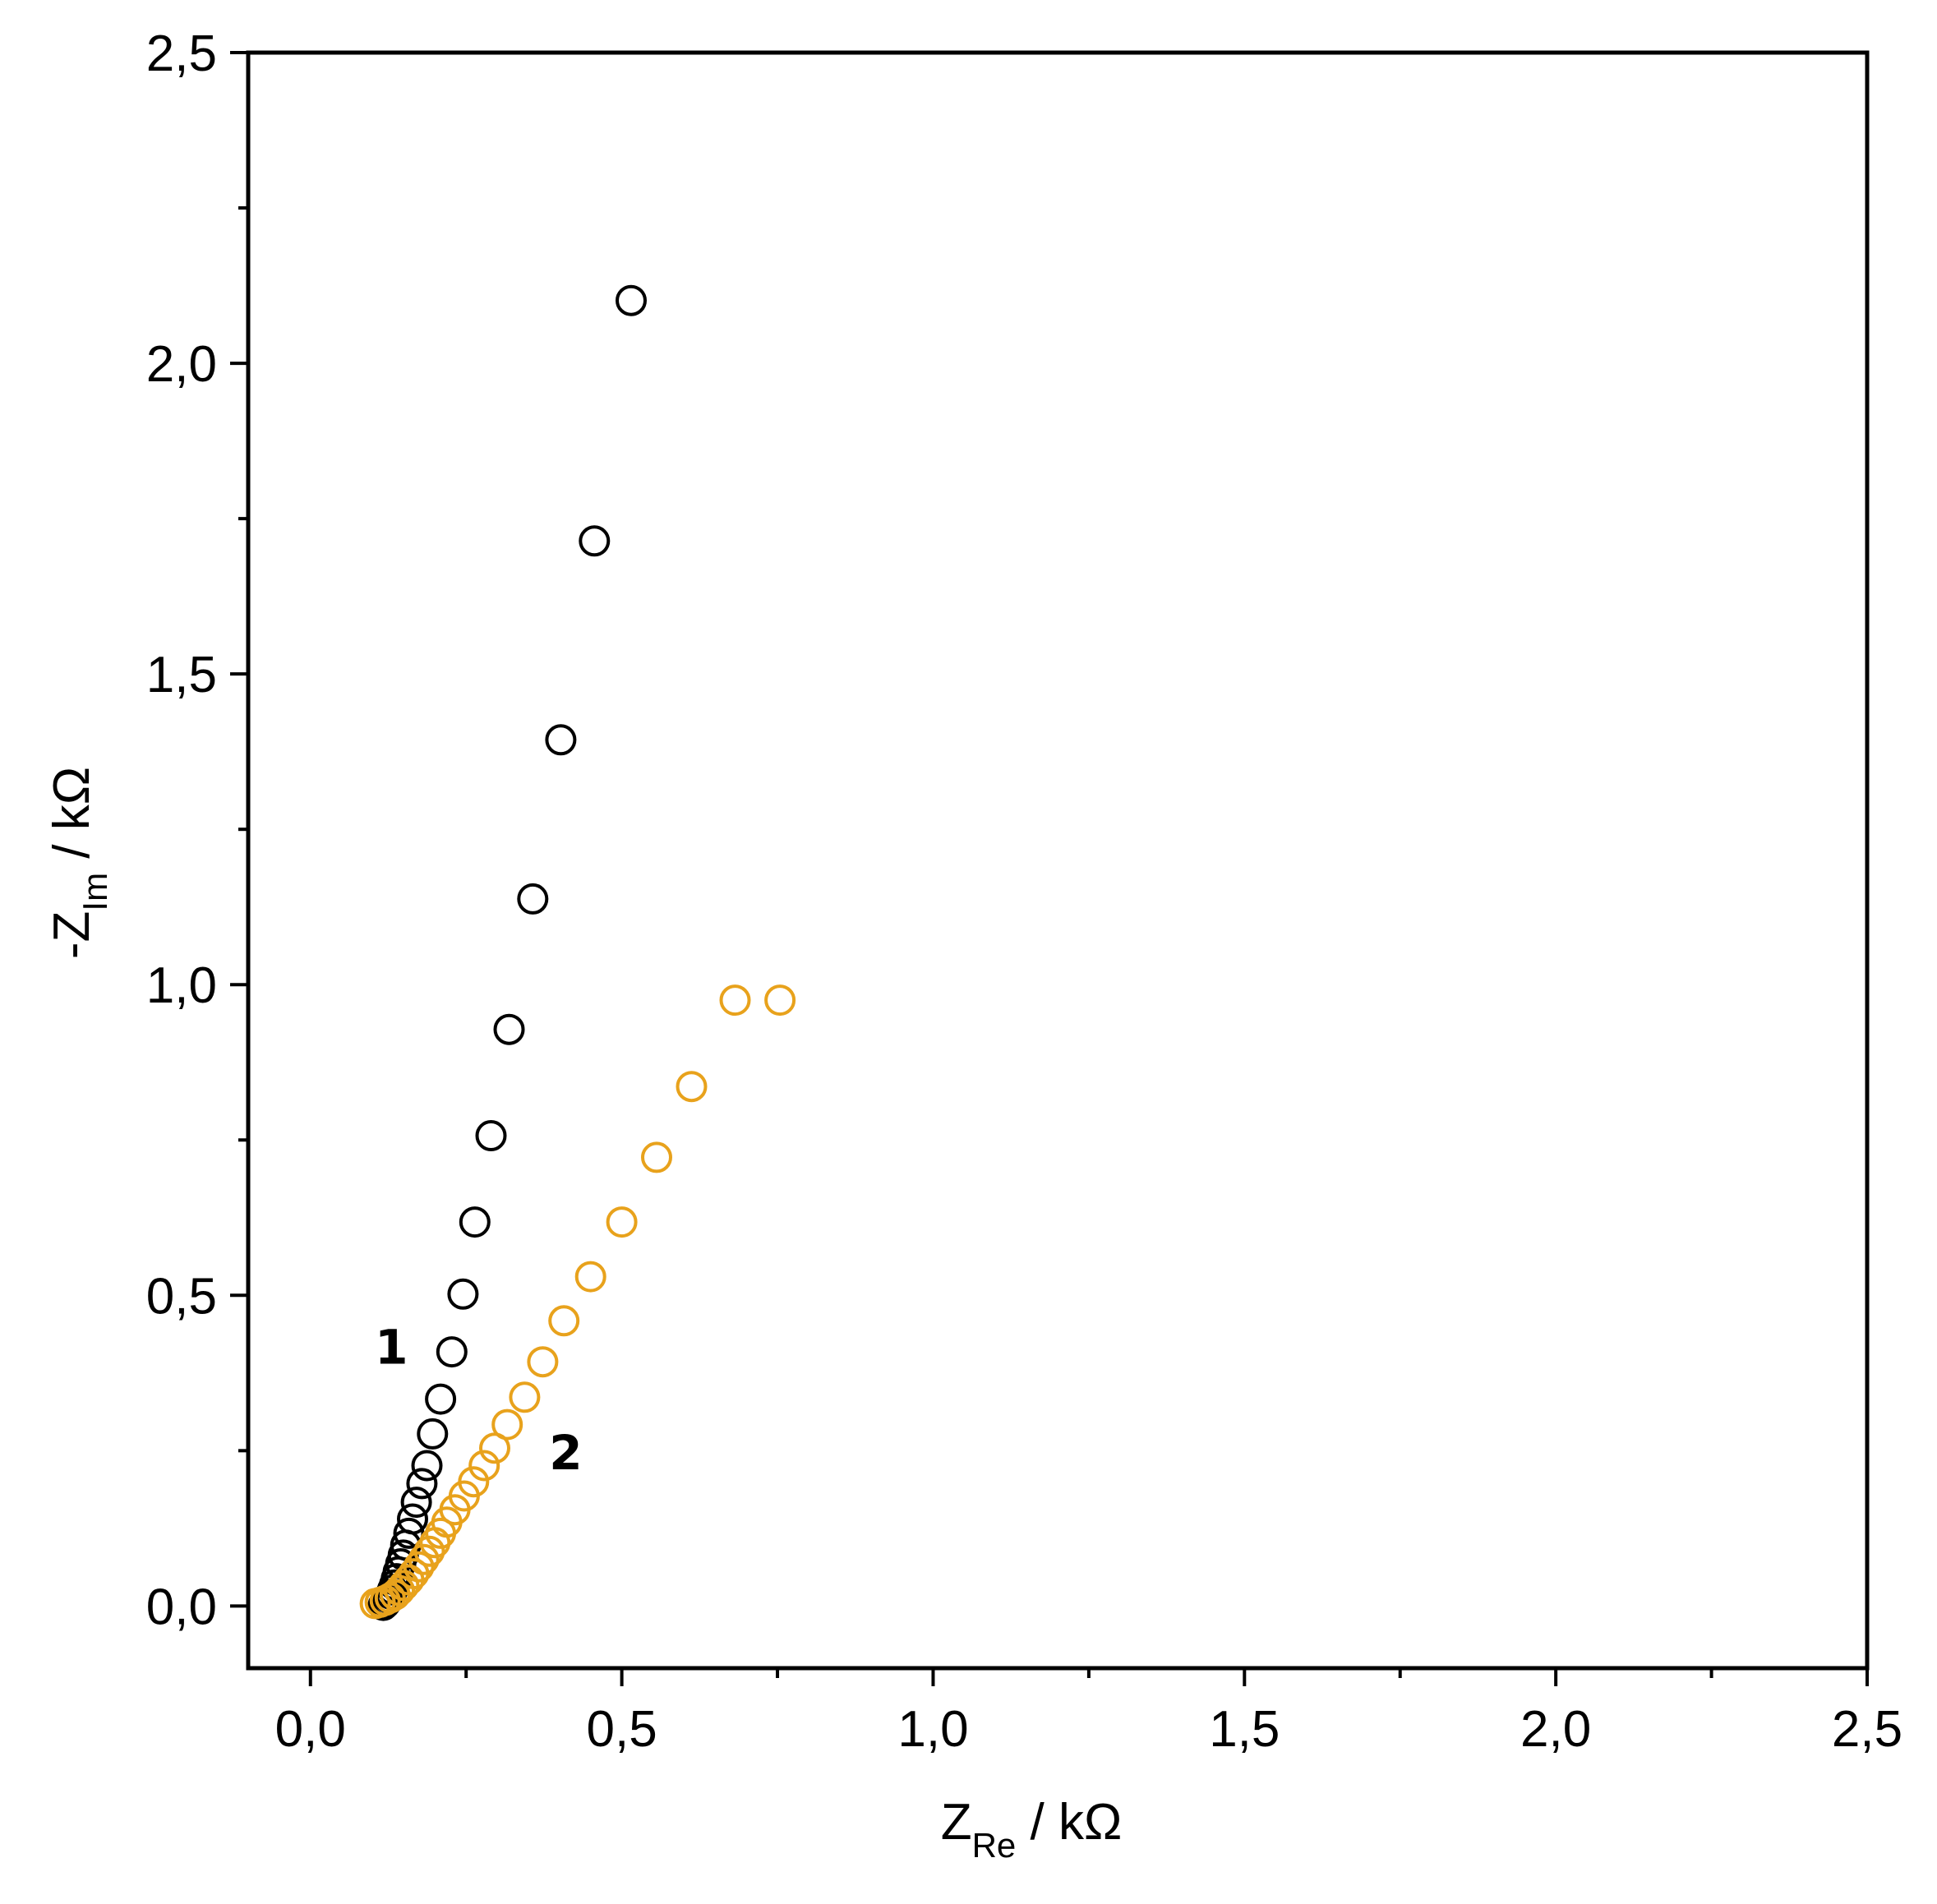  I want to click on y-axis-title-sub: Im, so click(95, 892).